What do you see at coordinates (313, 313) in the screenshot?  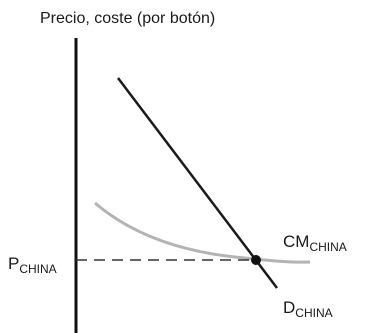 I see `demand-label-sub: CHINA` at bounding box center [313, 313].